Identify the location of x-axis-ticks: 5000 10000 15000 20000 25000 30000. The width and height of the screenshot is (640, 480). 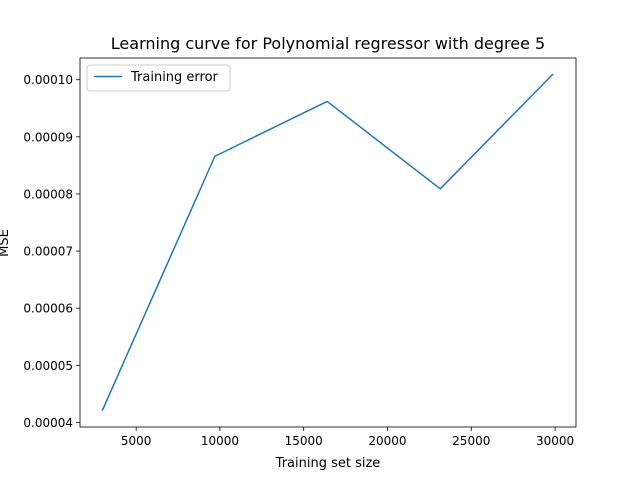
(347, 437).